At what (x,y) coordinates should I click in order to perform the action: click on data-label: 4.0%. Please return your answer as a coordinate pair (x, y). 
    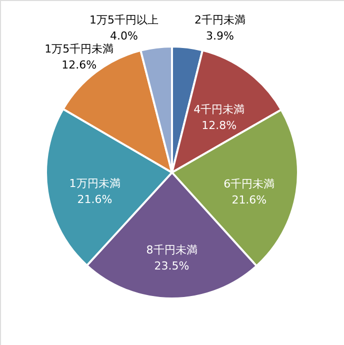
    Looking at the image, I should click on (124, 36).